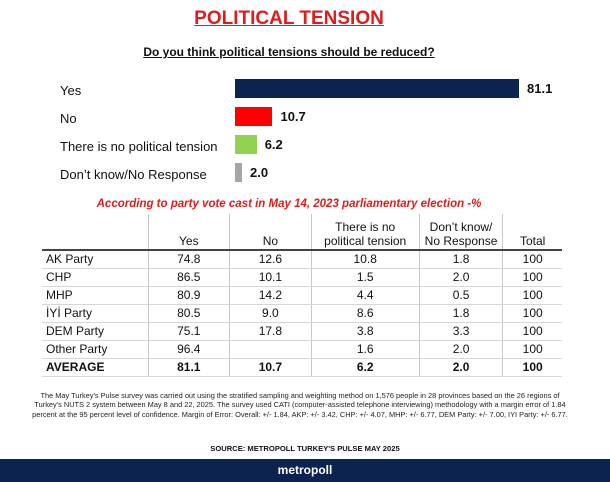  I want to click on table-cell: 75.1, so click(188, 331).